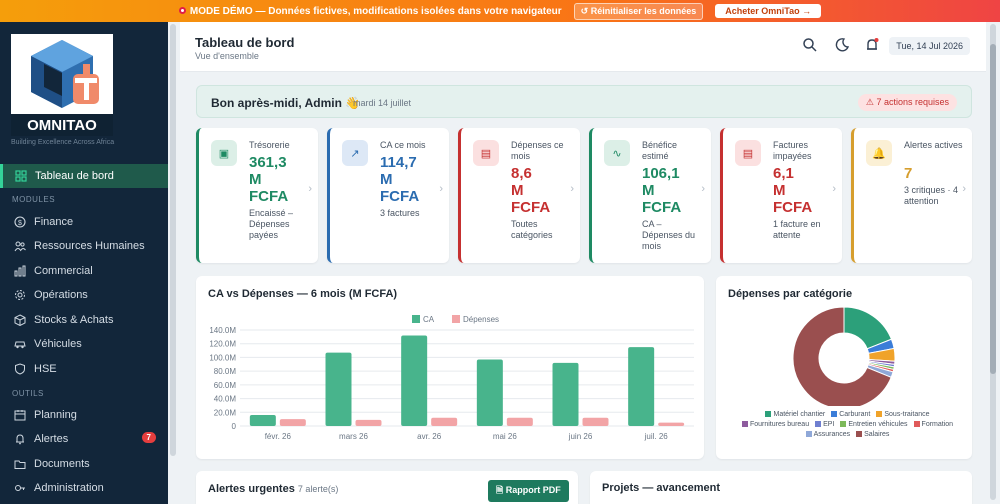 The width and height of the screenshot is (1000, 504). What do you see at coordinates (993, 209) in the screenshot?
I see `main-scrollbar-thumb` at bounding box center [993, 209].